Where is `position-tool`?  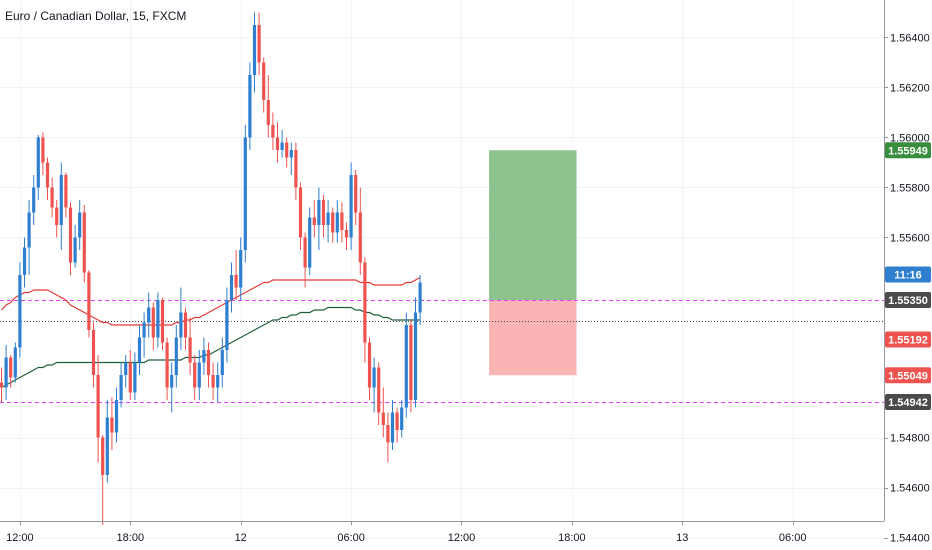
position-tool is located at coordinates (533, 263).